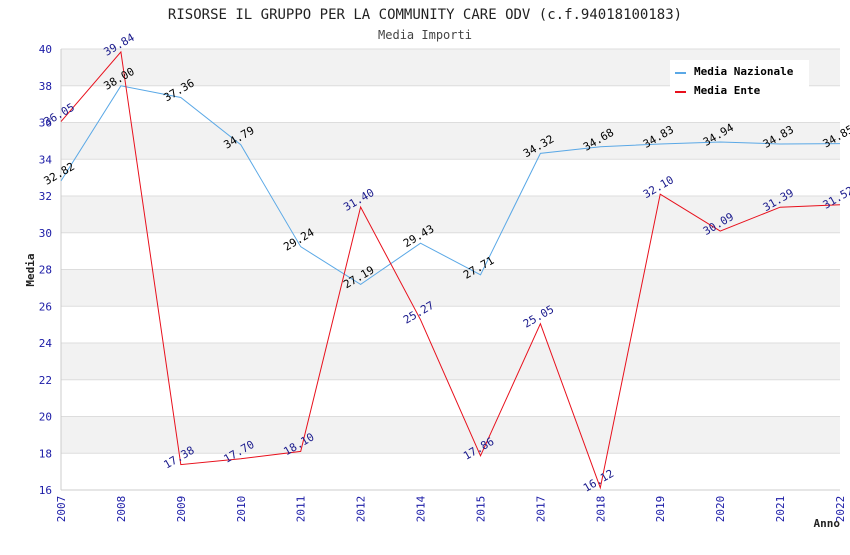 This screenshot has height=555, width=850. I want to click on y-tick-label: 30, so click(45, 233).